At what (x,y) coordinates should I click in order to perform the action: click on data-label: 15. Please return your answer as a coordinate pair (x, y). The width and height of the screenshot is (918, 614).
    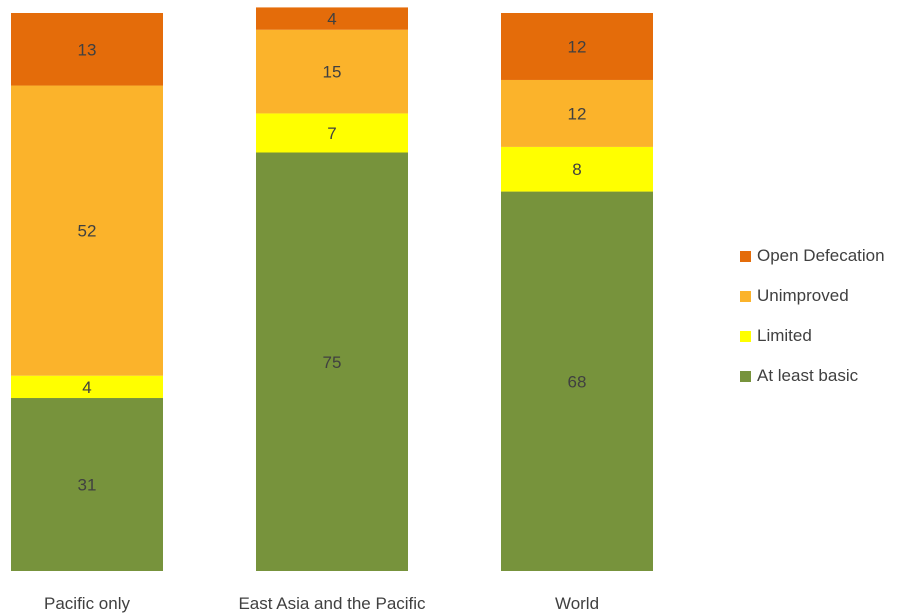
    Looking at the image, I should click on (332, 72).